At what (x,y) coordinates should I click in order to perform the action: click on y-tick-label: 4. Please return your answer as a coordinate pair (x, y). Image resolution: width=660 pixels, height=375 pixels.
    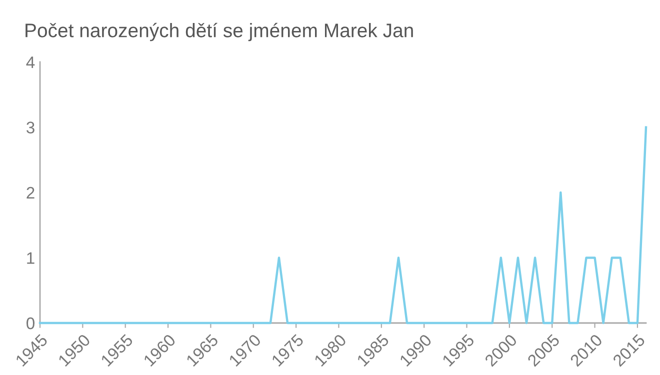
    Looking at the image, I should click on (30, 62).